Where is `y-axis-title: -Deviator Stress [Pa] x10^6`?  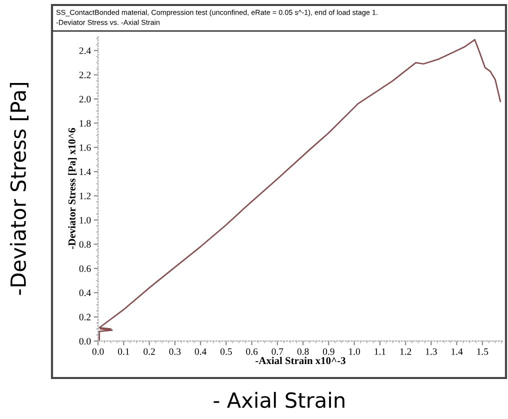
y-axis-title: -Deviator Stress [Pa] x10^6 is located at coordinates (72, 189).